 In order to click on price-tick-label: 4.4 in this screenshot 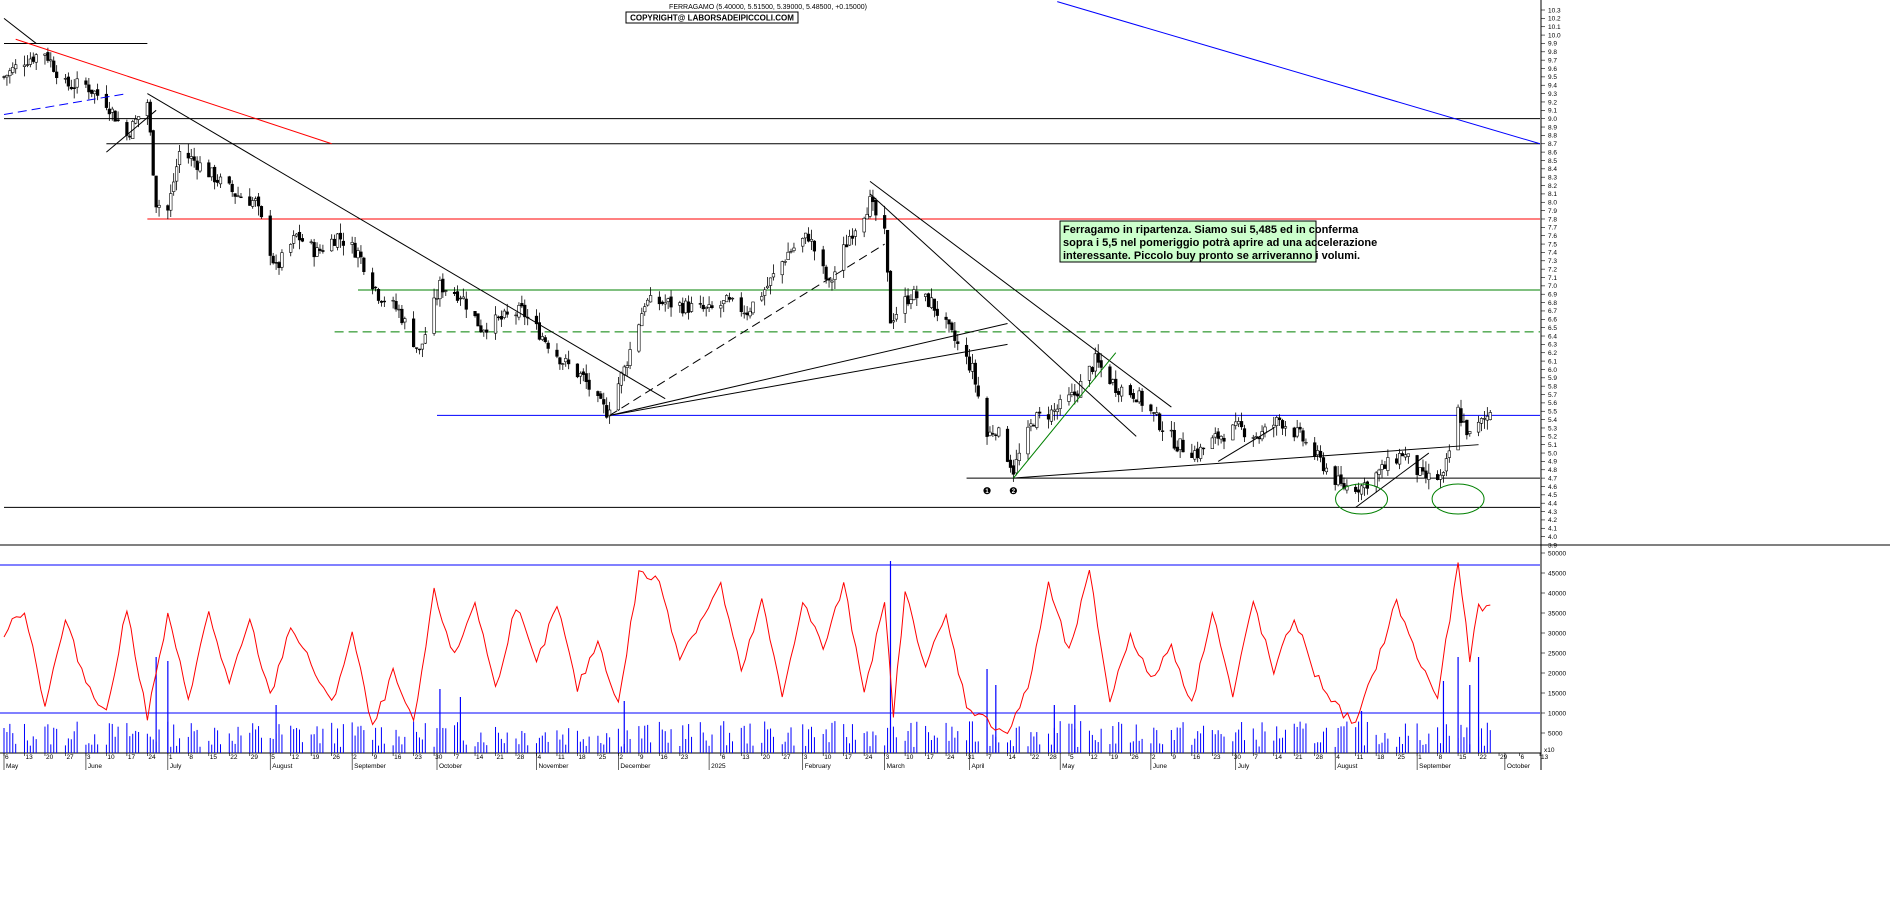, I will do `click(1552, 504)`.